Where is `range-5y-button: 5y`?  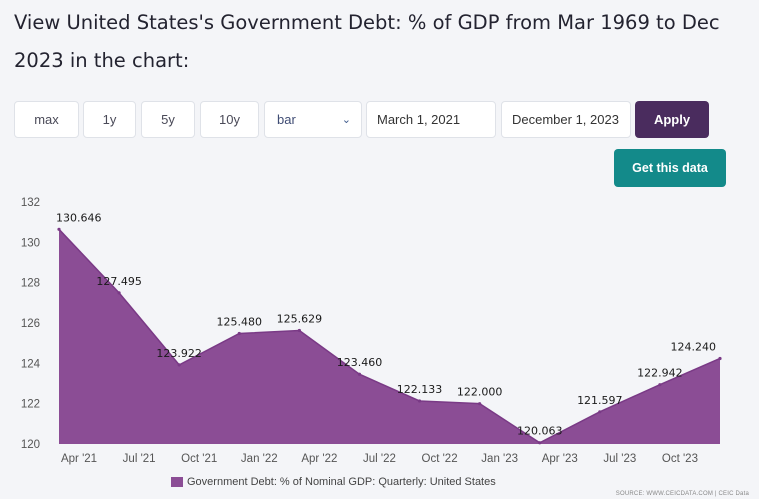 range-5y-button: 5y is located at coordinates (168, 119).